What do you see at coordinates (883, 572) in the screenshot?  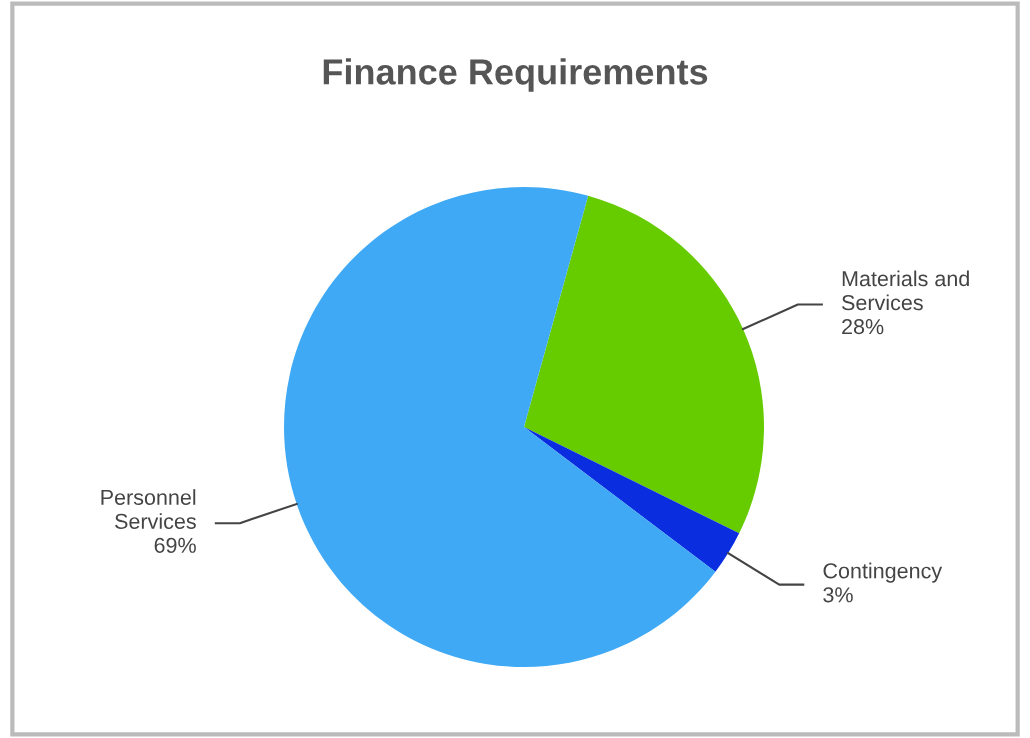 I see `slice-label: Contingency` at bounding box center [883, 572].